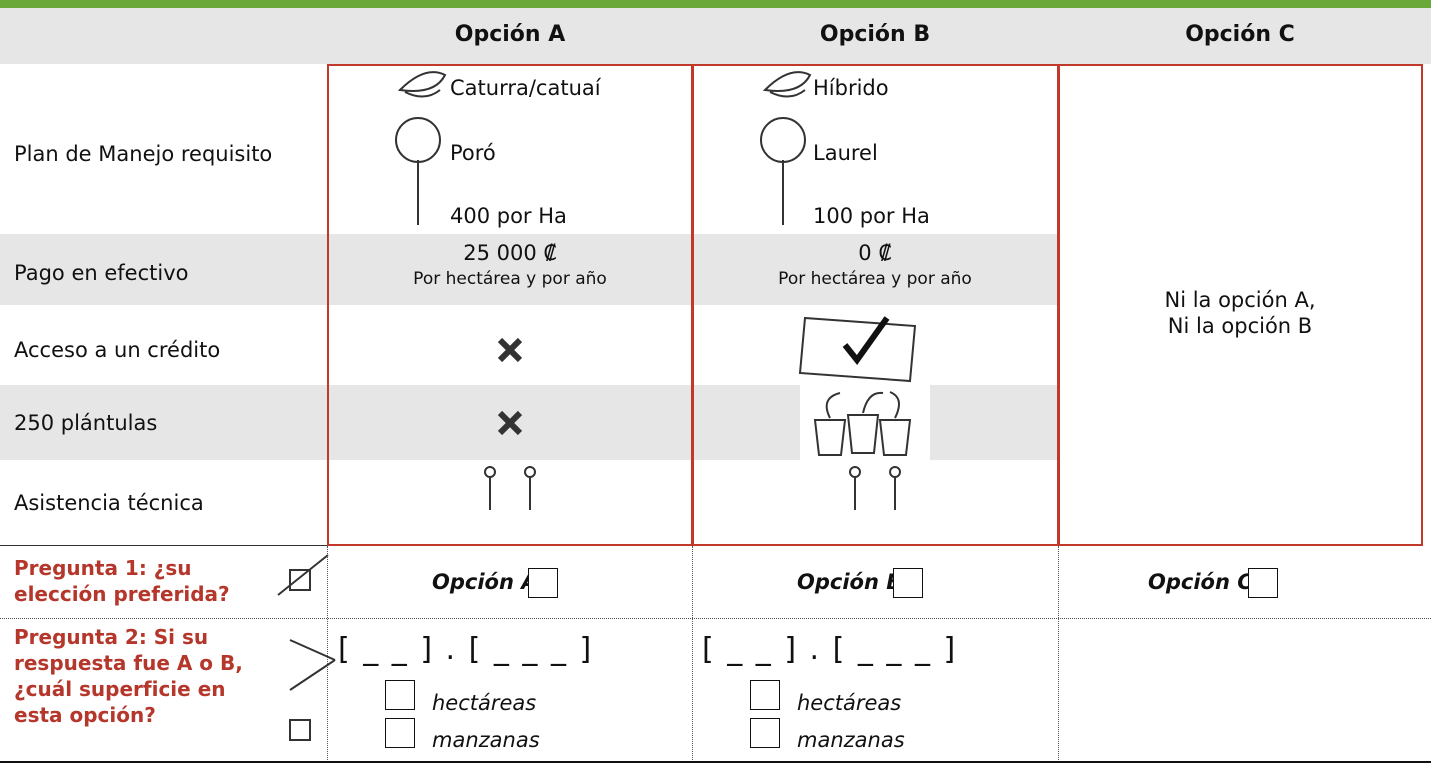 This screenshot has width=1431, height=765. Describe the element at coordinates (510, 253) in the screenshot. I see `payment: 25 000 ₡` at that location.